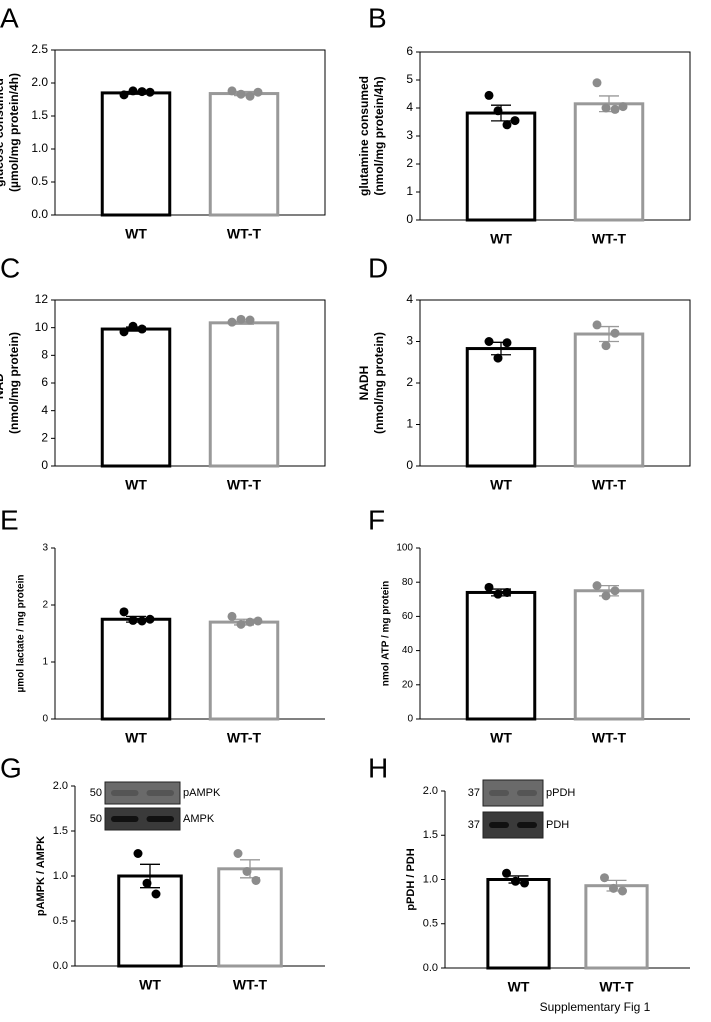 This screenshot has height=1022, width=711. Describe the element at coordinates (60, 831) in the screenshot. I see `y-tick-label: 1.5` at that location.